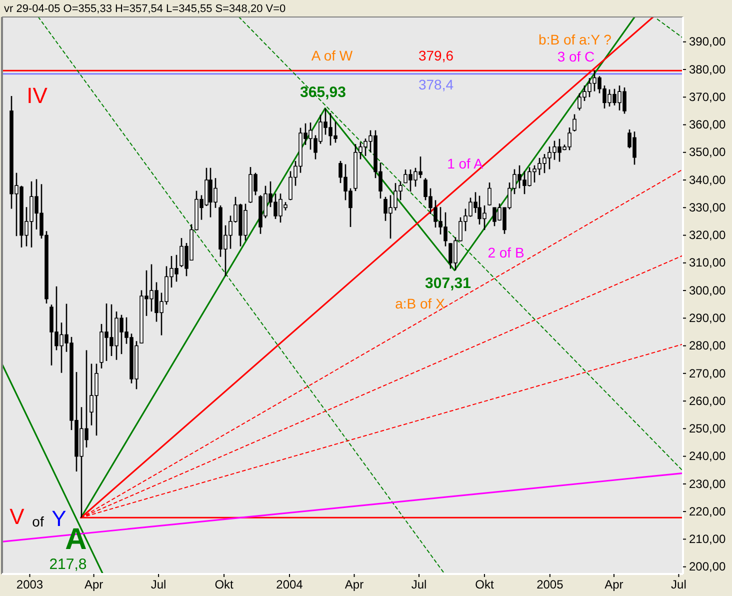 The width and height of the screenshot is (732, 596). What do you see at coordinates (707, 456) in the screenshot?
I see `y-tick-label: 240,00` at bounding box center [707, 456].